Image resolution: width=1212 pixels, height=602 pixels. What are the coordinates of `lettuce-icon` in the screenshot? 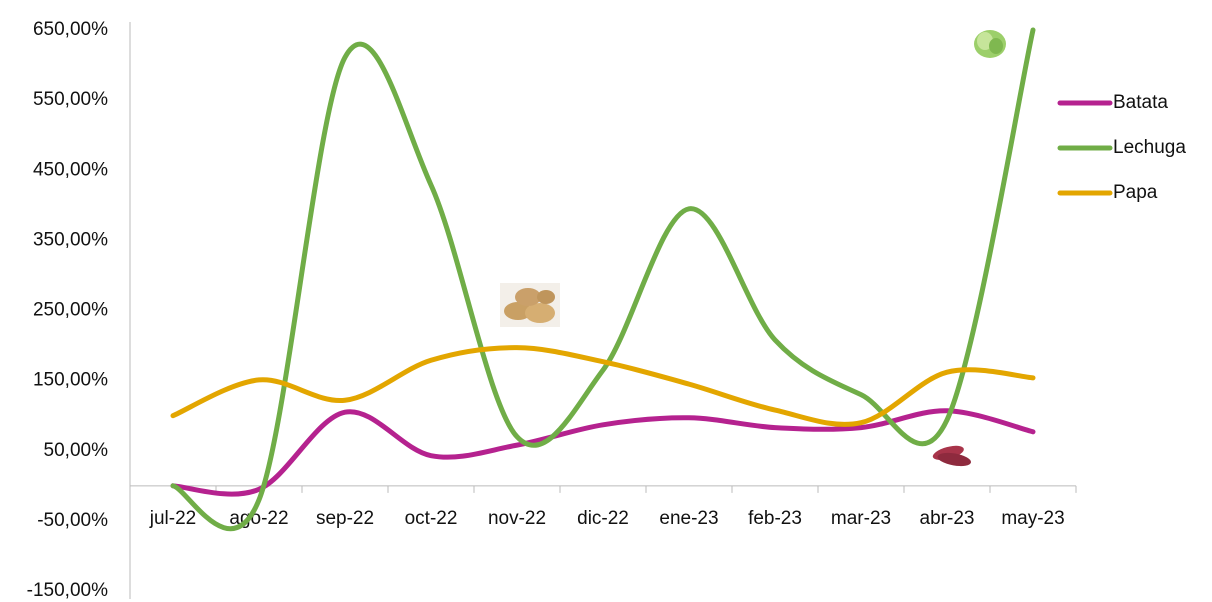 It's located at (990, 44).